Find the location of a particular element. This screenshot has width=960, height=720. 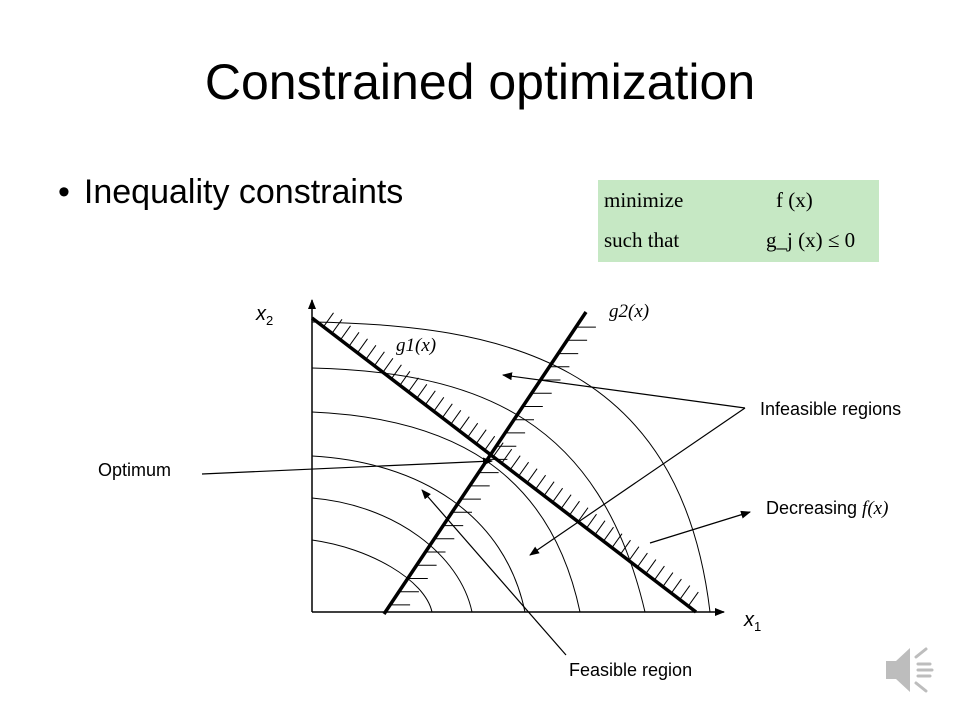

formula-row-constraint: such that g_j (x) ≤ 0 is located at coordinates (729, 240).